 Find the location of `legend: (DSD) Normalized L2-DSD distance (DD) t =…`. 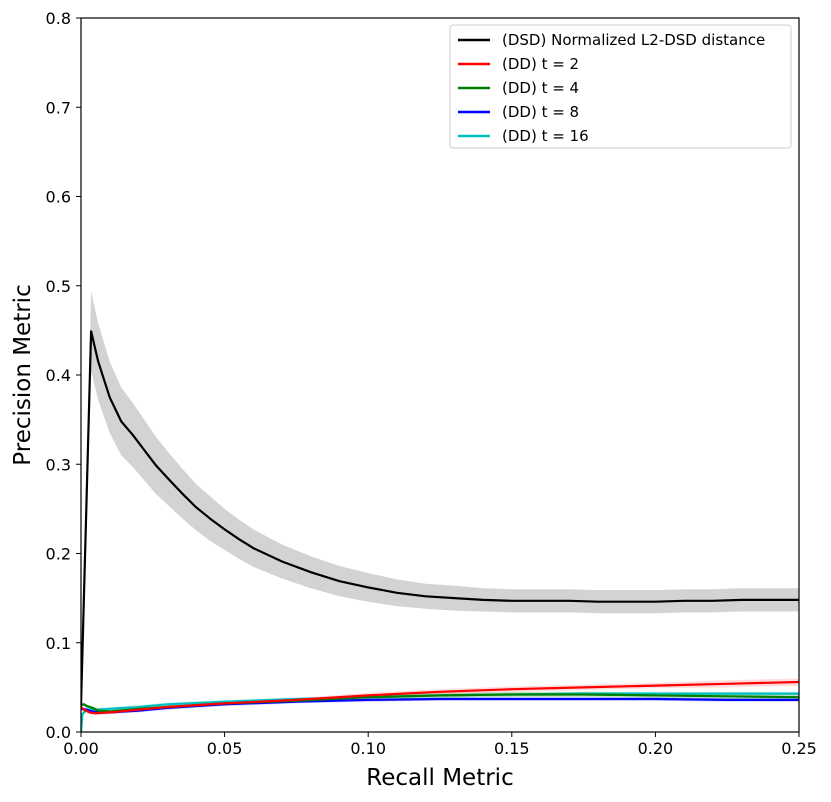

legend: (DSD) Normalized L2-DSD distance (DD) t =… is located at coordinates (620, 86).